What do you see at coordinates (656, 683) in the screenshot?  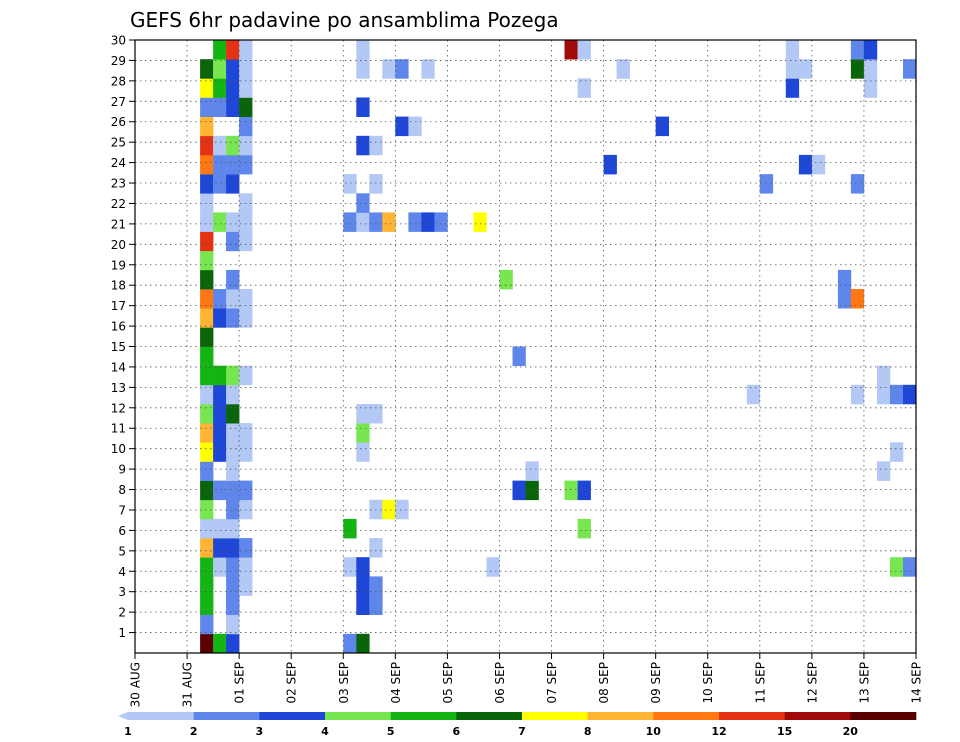 I see `x-tick-label: 09 SEP` at bounding box center [656, 683].